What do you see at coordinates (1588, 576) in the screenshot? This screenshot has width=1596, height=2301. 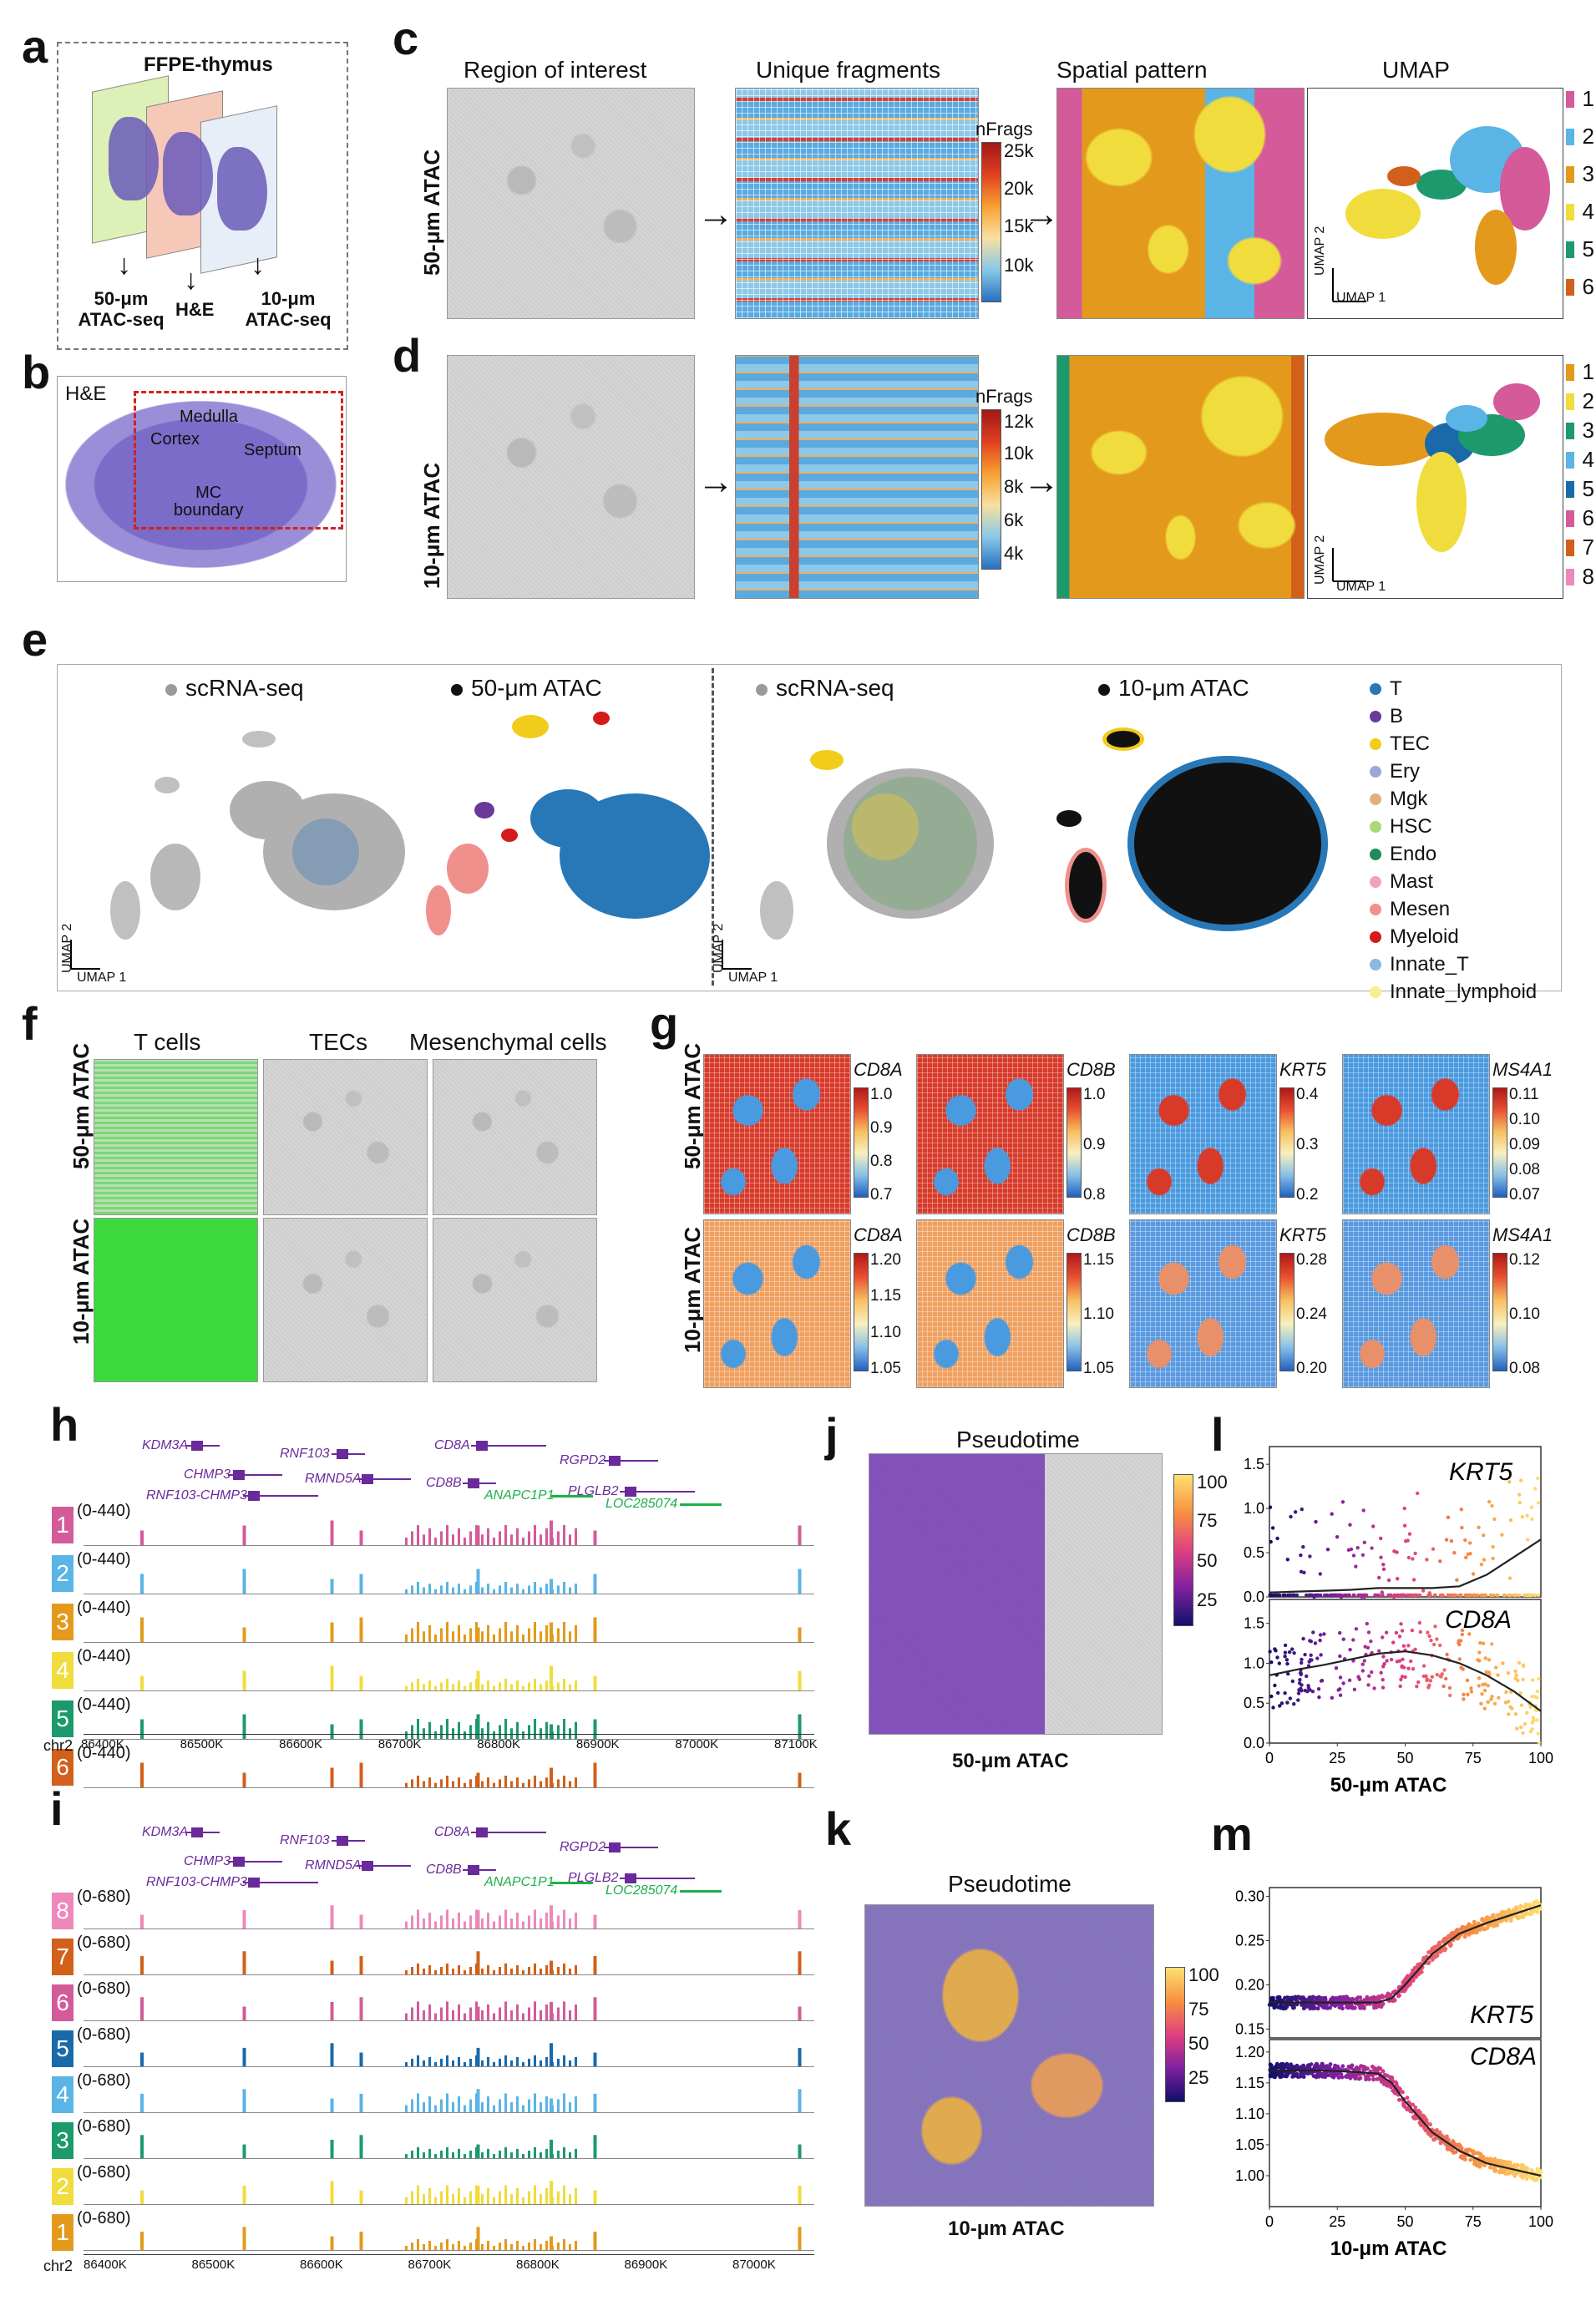 I see `d-cl-8: 8` at bounding box center [1588, 576].